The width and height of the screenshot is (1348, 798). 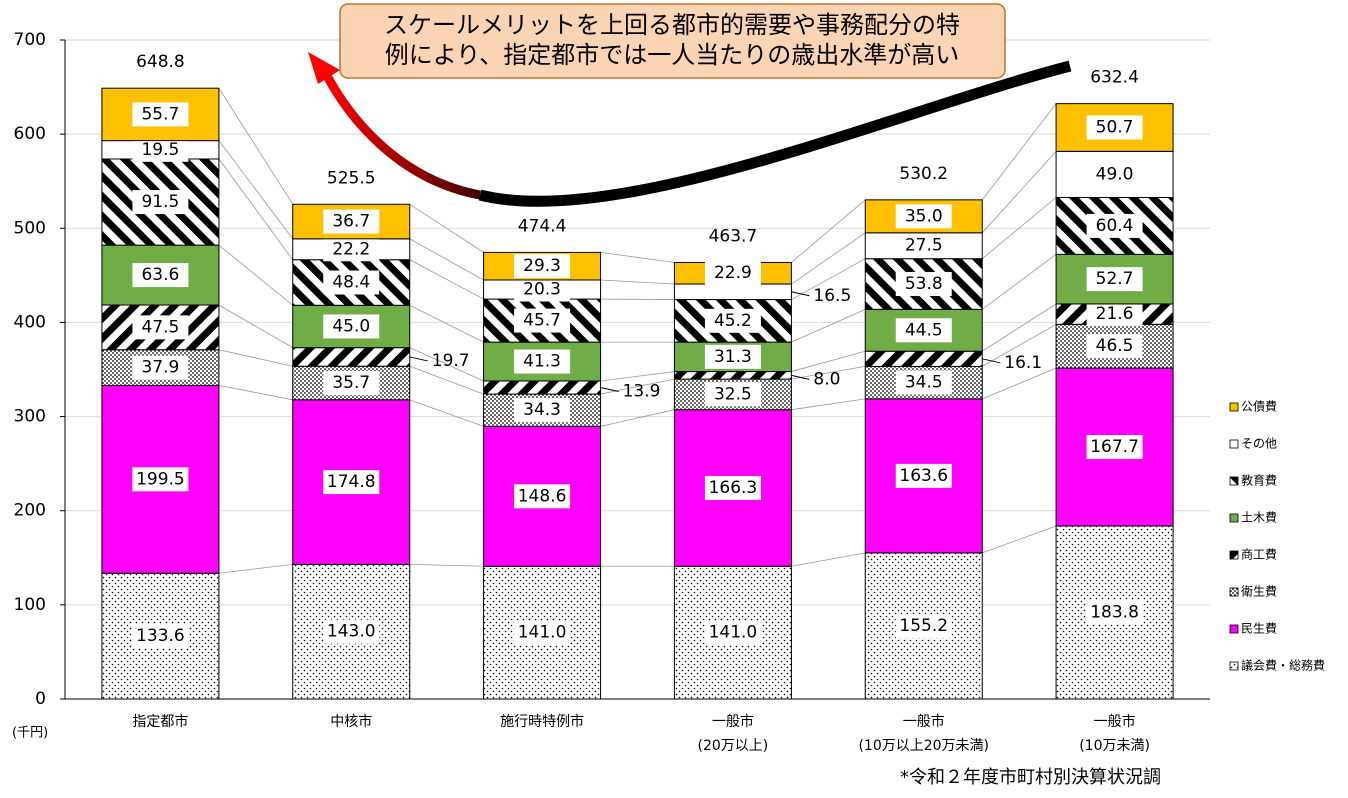 What do you see at coordinates (542, 290) in the screenshot?
I see `value-label: 20.3` at bounding box center [542, 290].